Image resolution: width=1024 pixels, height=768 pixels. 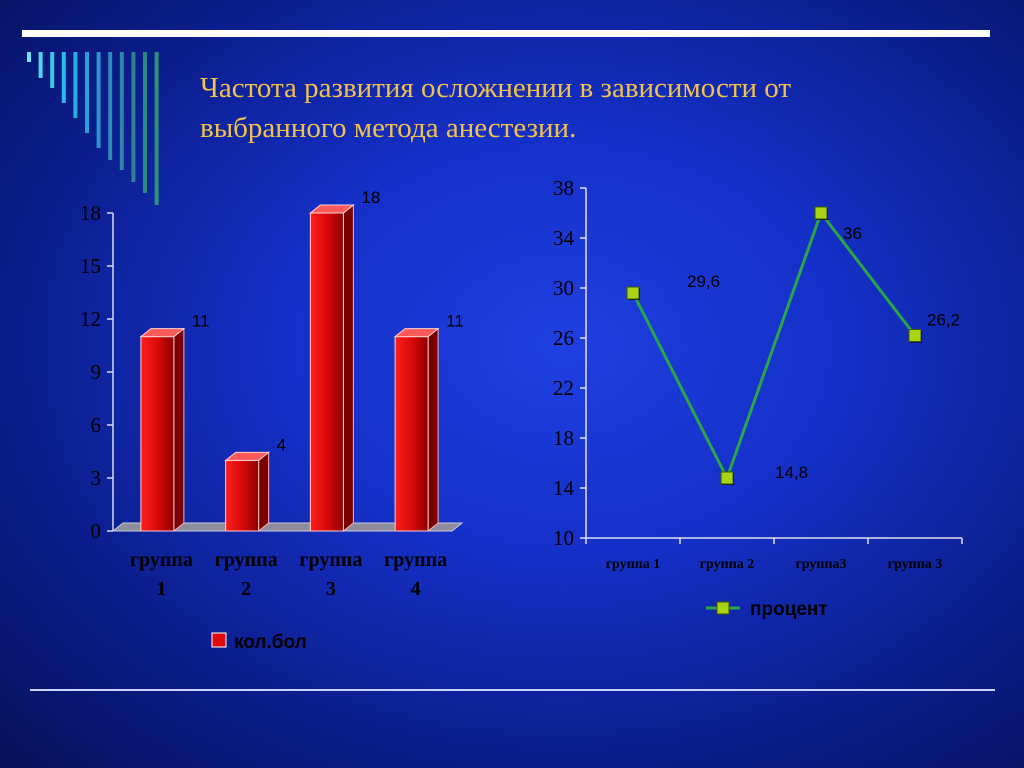 I want to click on bar-y-tick-label: 18, so click(x=90, y=213).